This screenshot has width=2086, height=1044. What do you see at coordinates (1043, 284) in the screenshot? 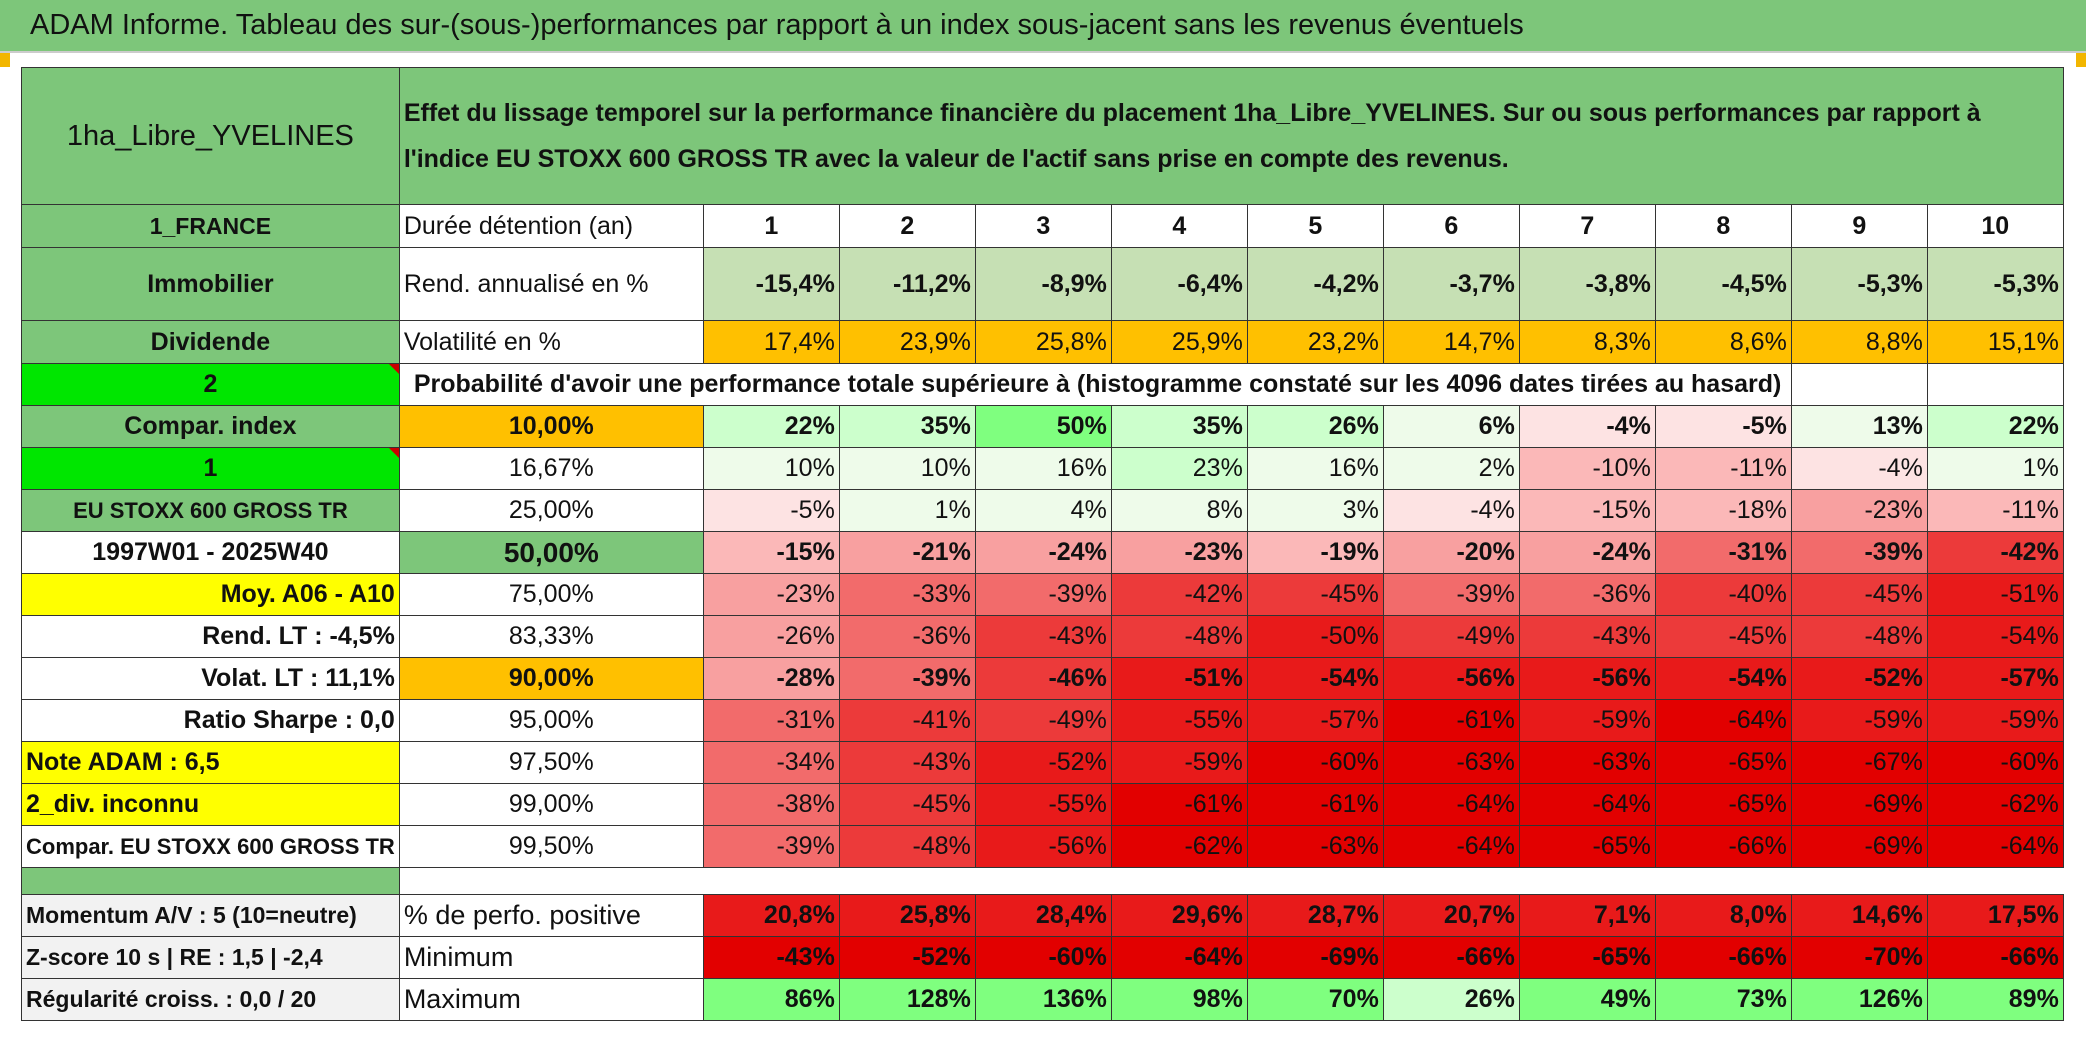
I see `return-value: -8,9%` at bounding box center [1043, 284].